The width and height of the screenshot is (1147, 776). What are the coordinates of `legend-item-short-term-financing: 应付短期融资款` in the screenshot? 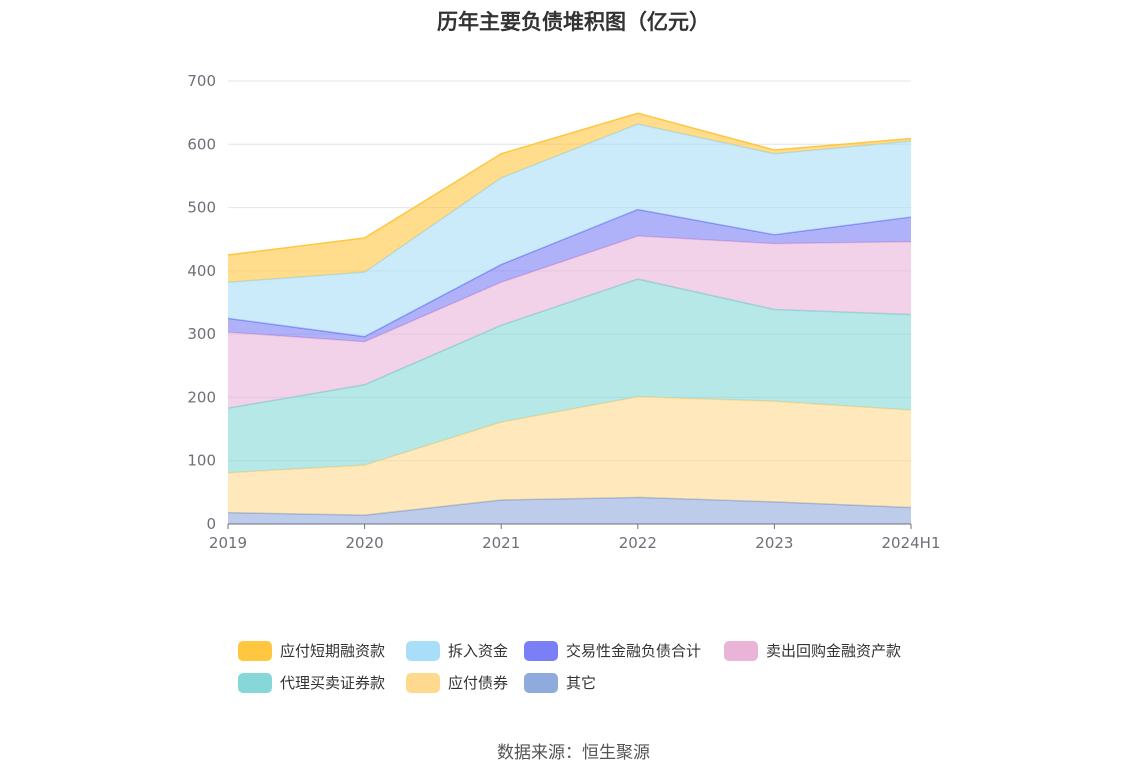 It's located at (311, 650).